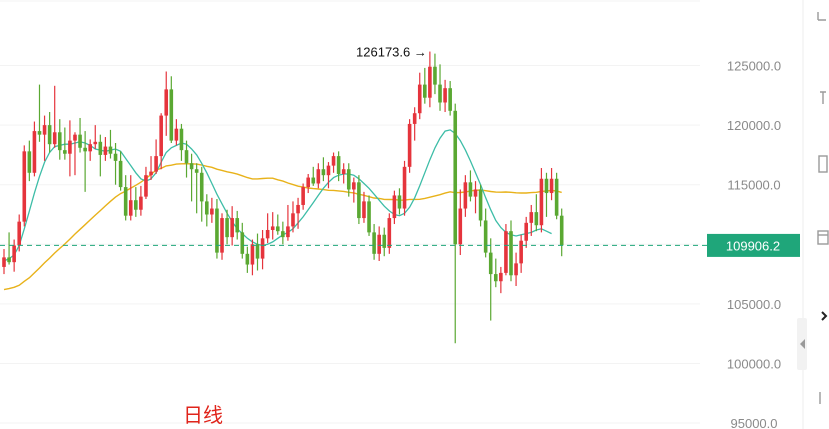 The image size is (829, 429). What do you see at coordinates (823, 164) in the screenshot?
I see `ruler-icon` at bounding box center [823, 164].